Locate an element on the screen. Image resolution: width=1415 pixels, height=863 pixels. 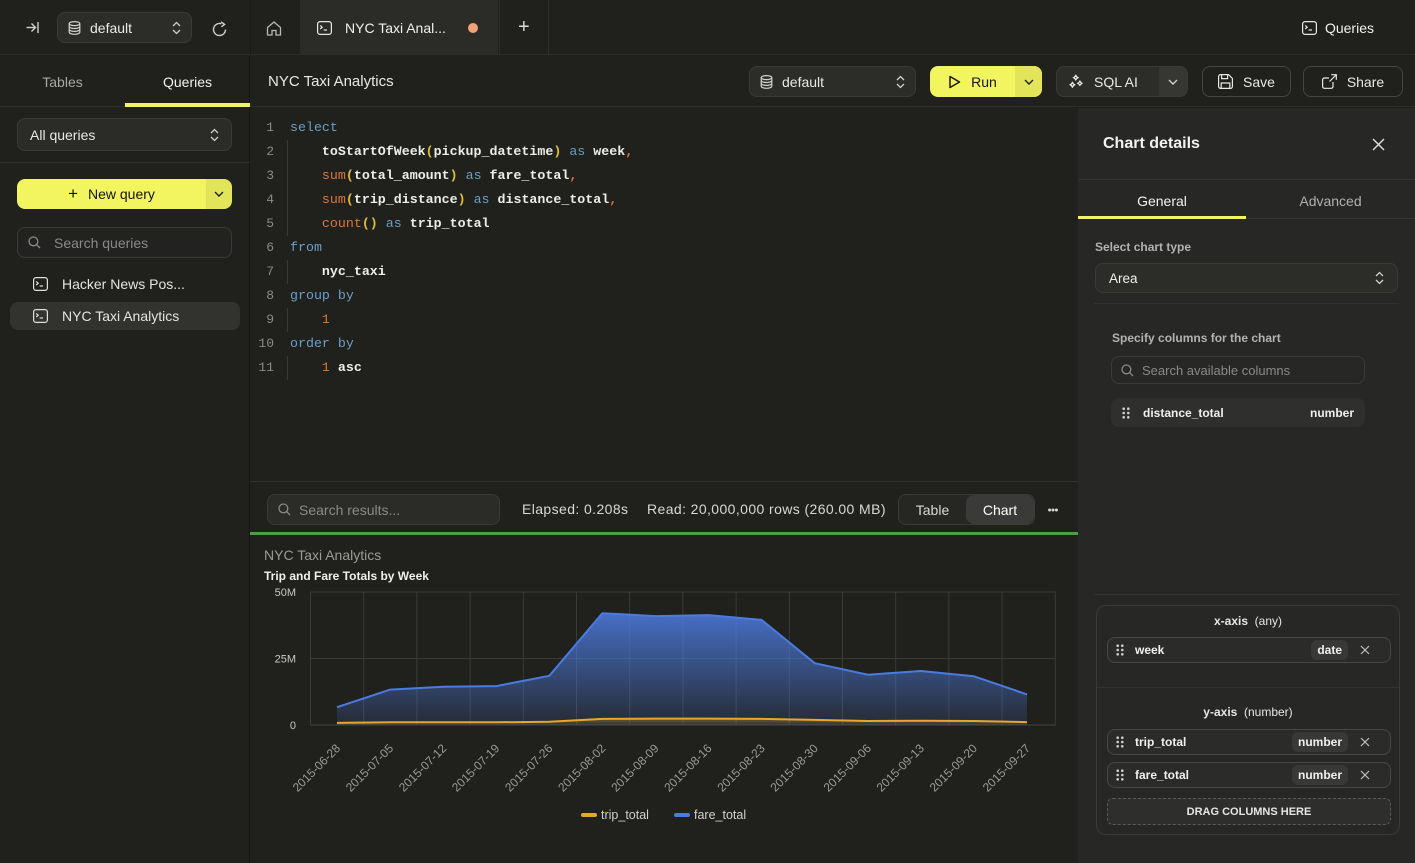
svg-text: 2015-09-06 is located at coordinates (848, 768).